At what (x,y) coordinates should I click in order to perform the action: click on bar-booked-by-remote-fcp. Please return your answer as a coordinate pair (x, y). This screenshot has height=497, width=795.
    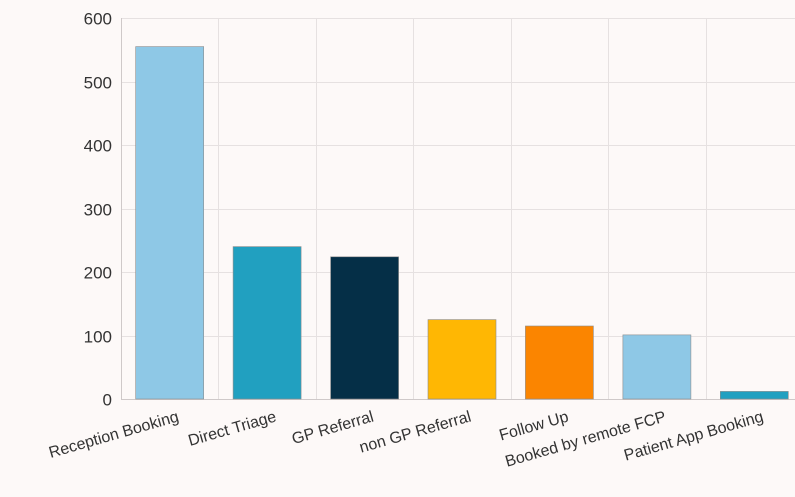
    Looking at the image, I should click on (657, 367).